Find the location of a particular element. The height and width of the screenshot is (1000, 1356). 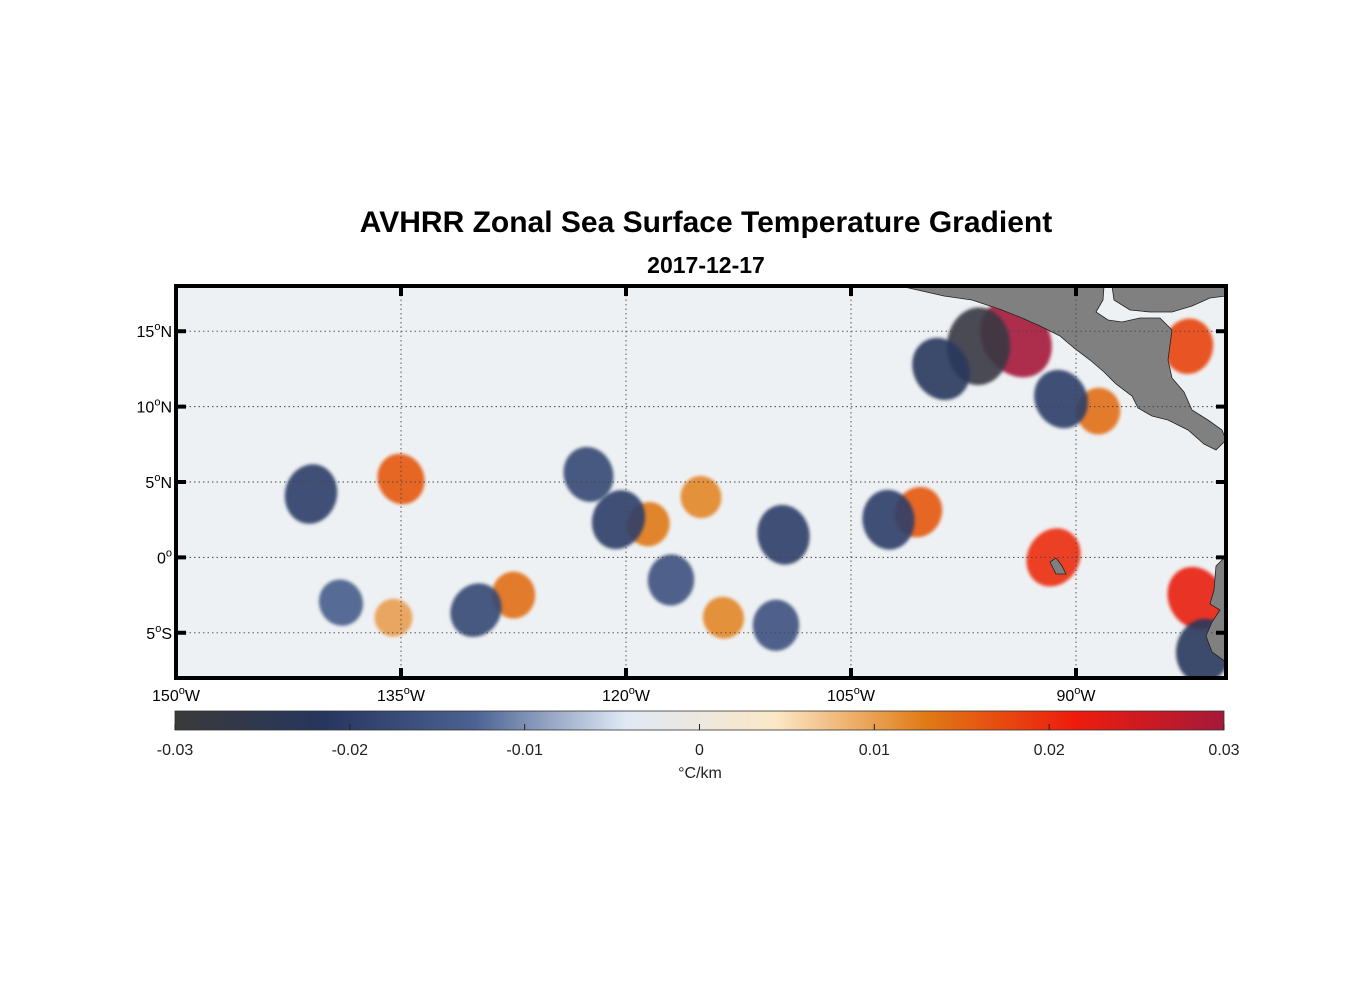

colorbar-tick-label: 0.03 is located at coordinates (1223, 750).